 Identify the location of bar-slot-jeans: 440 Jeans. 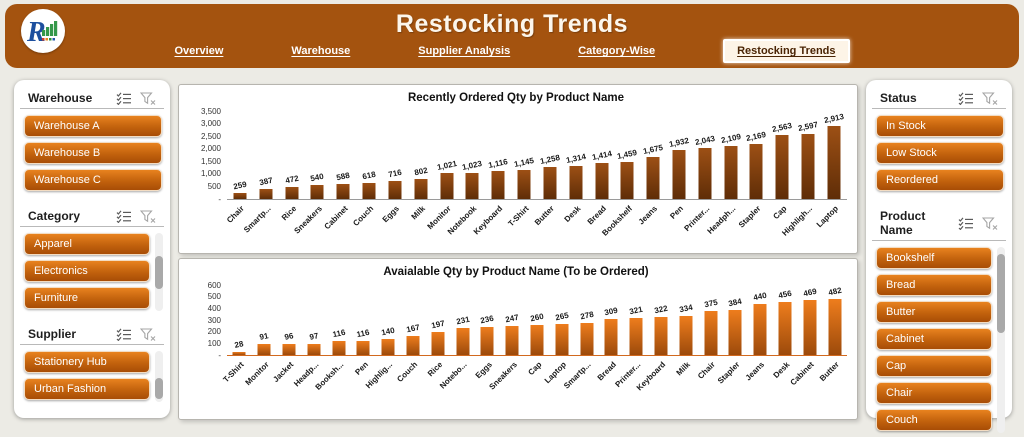
(758, 333).